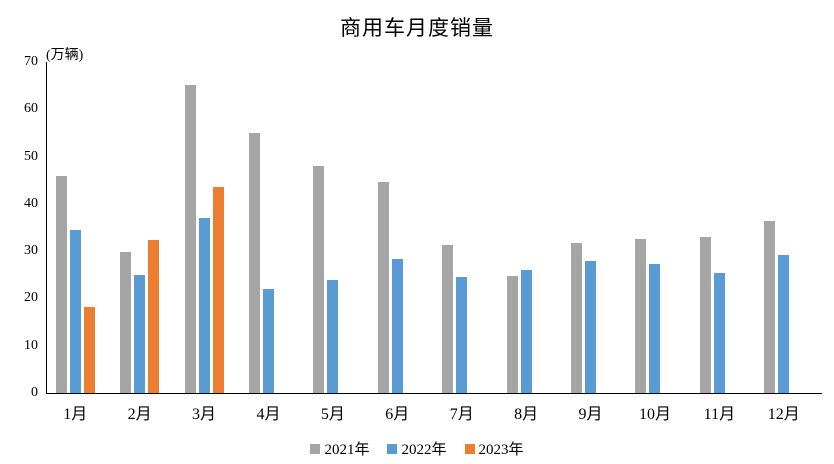 The height and width of the screenshot is (464, 834). Describe the element at coordinates (526, 331) in the screenshot. I see `bar-2022年-8月` at that location.